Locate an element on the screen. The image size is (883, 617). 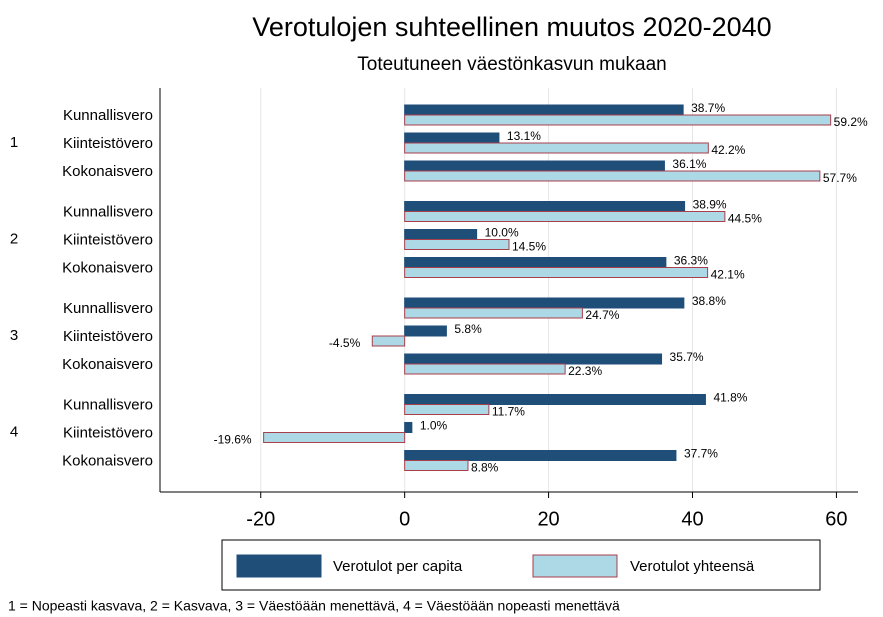
value-label: 13.1% is located at coordinates (524, 136).